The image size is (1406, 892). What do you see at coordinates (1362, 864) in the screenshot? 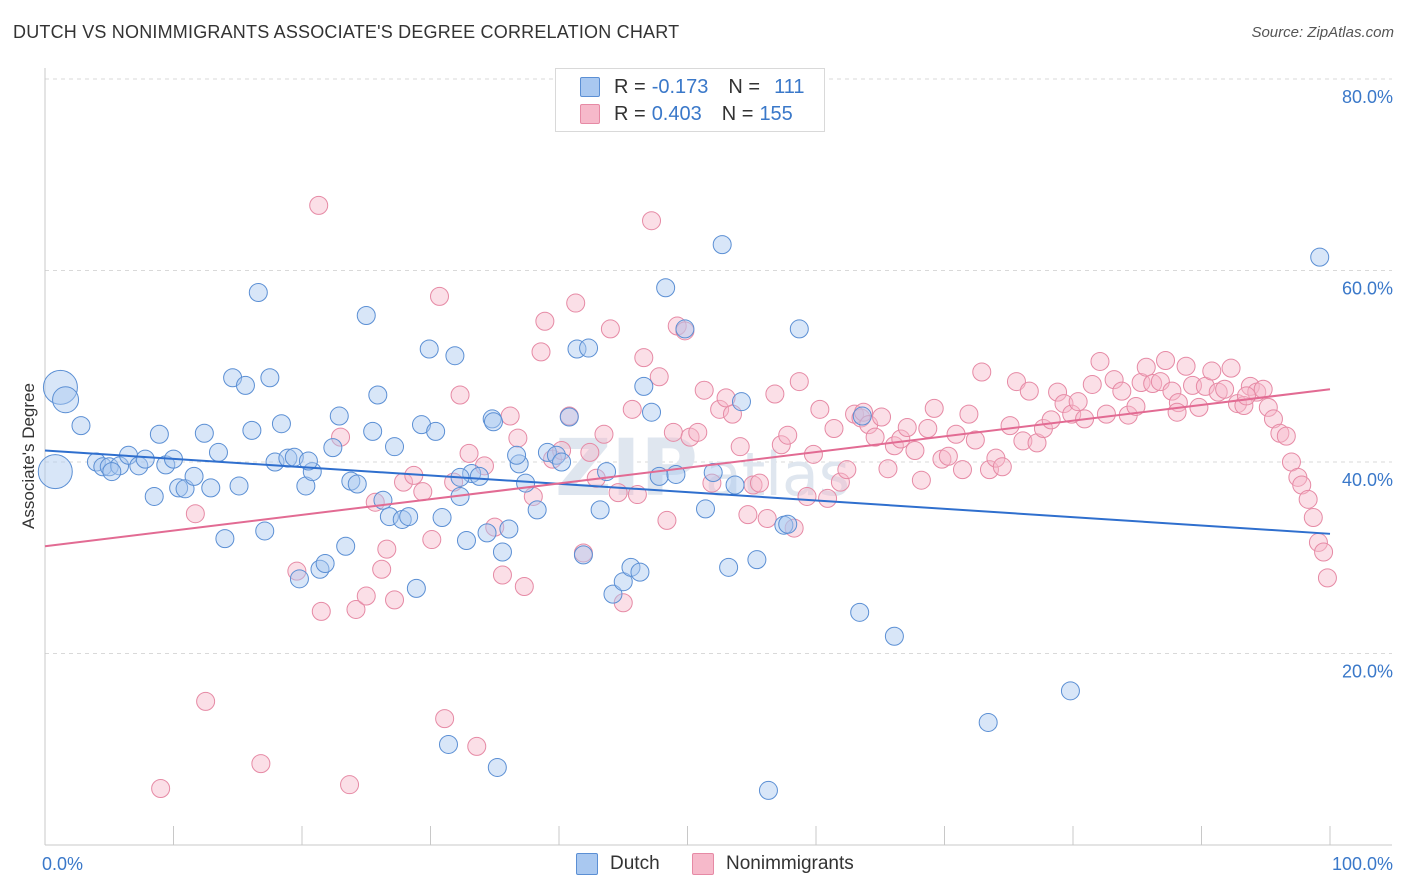
I see `x-tick-label: 100.0%` at bounding box center [1362, 864].